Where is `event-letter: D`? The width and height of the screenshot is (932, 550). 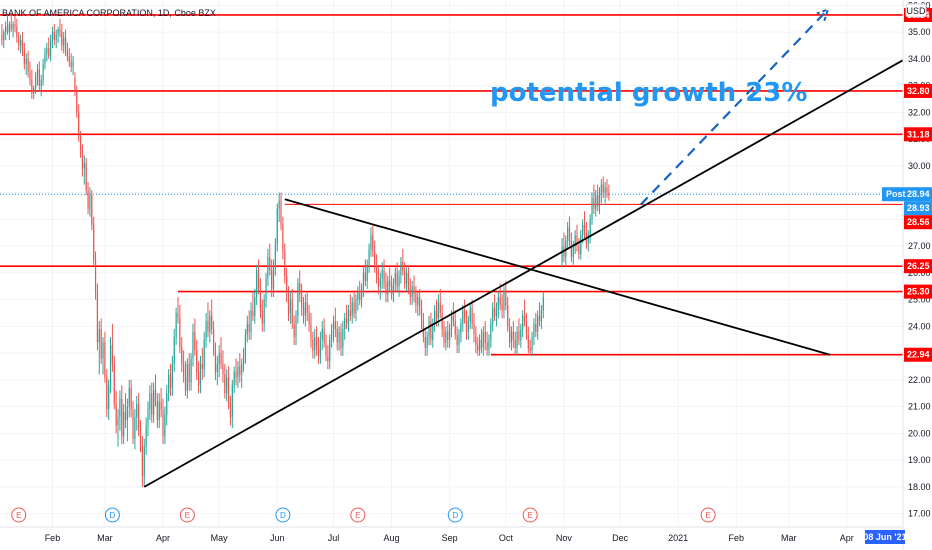 event-letter: D is located at coordinates (455, 515).